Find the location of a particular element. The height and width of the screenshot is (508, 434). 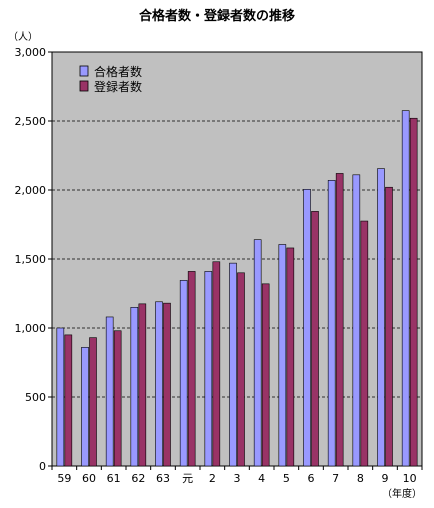

chart-title: 合格者数・登録者数の推移 is located at coordinates (217, 16).